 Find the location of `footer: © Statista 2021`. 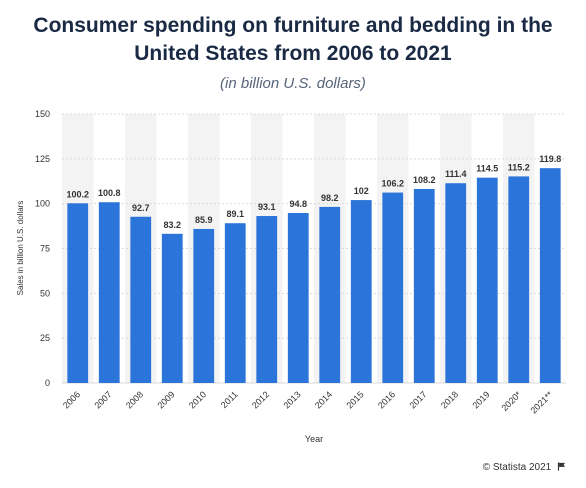

footer: © Statista 2021 is located at coordinates (524, 467).